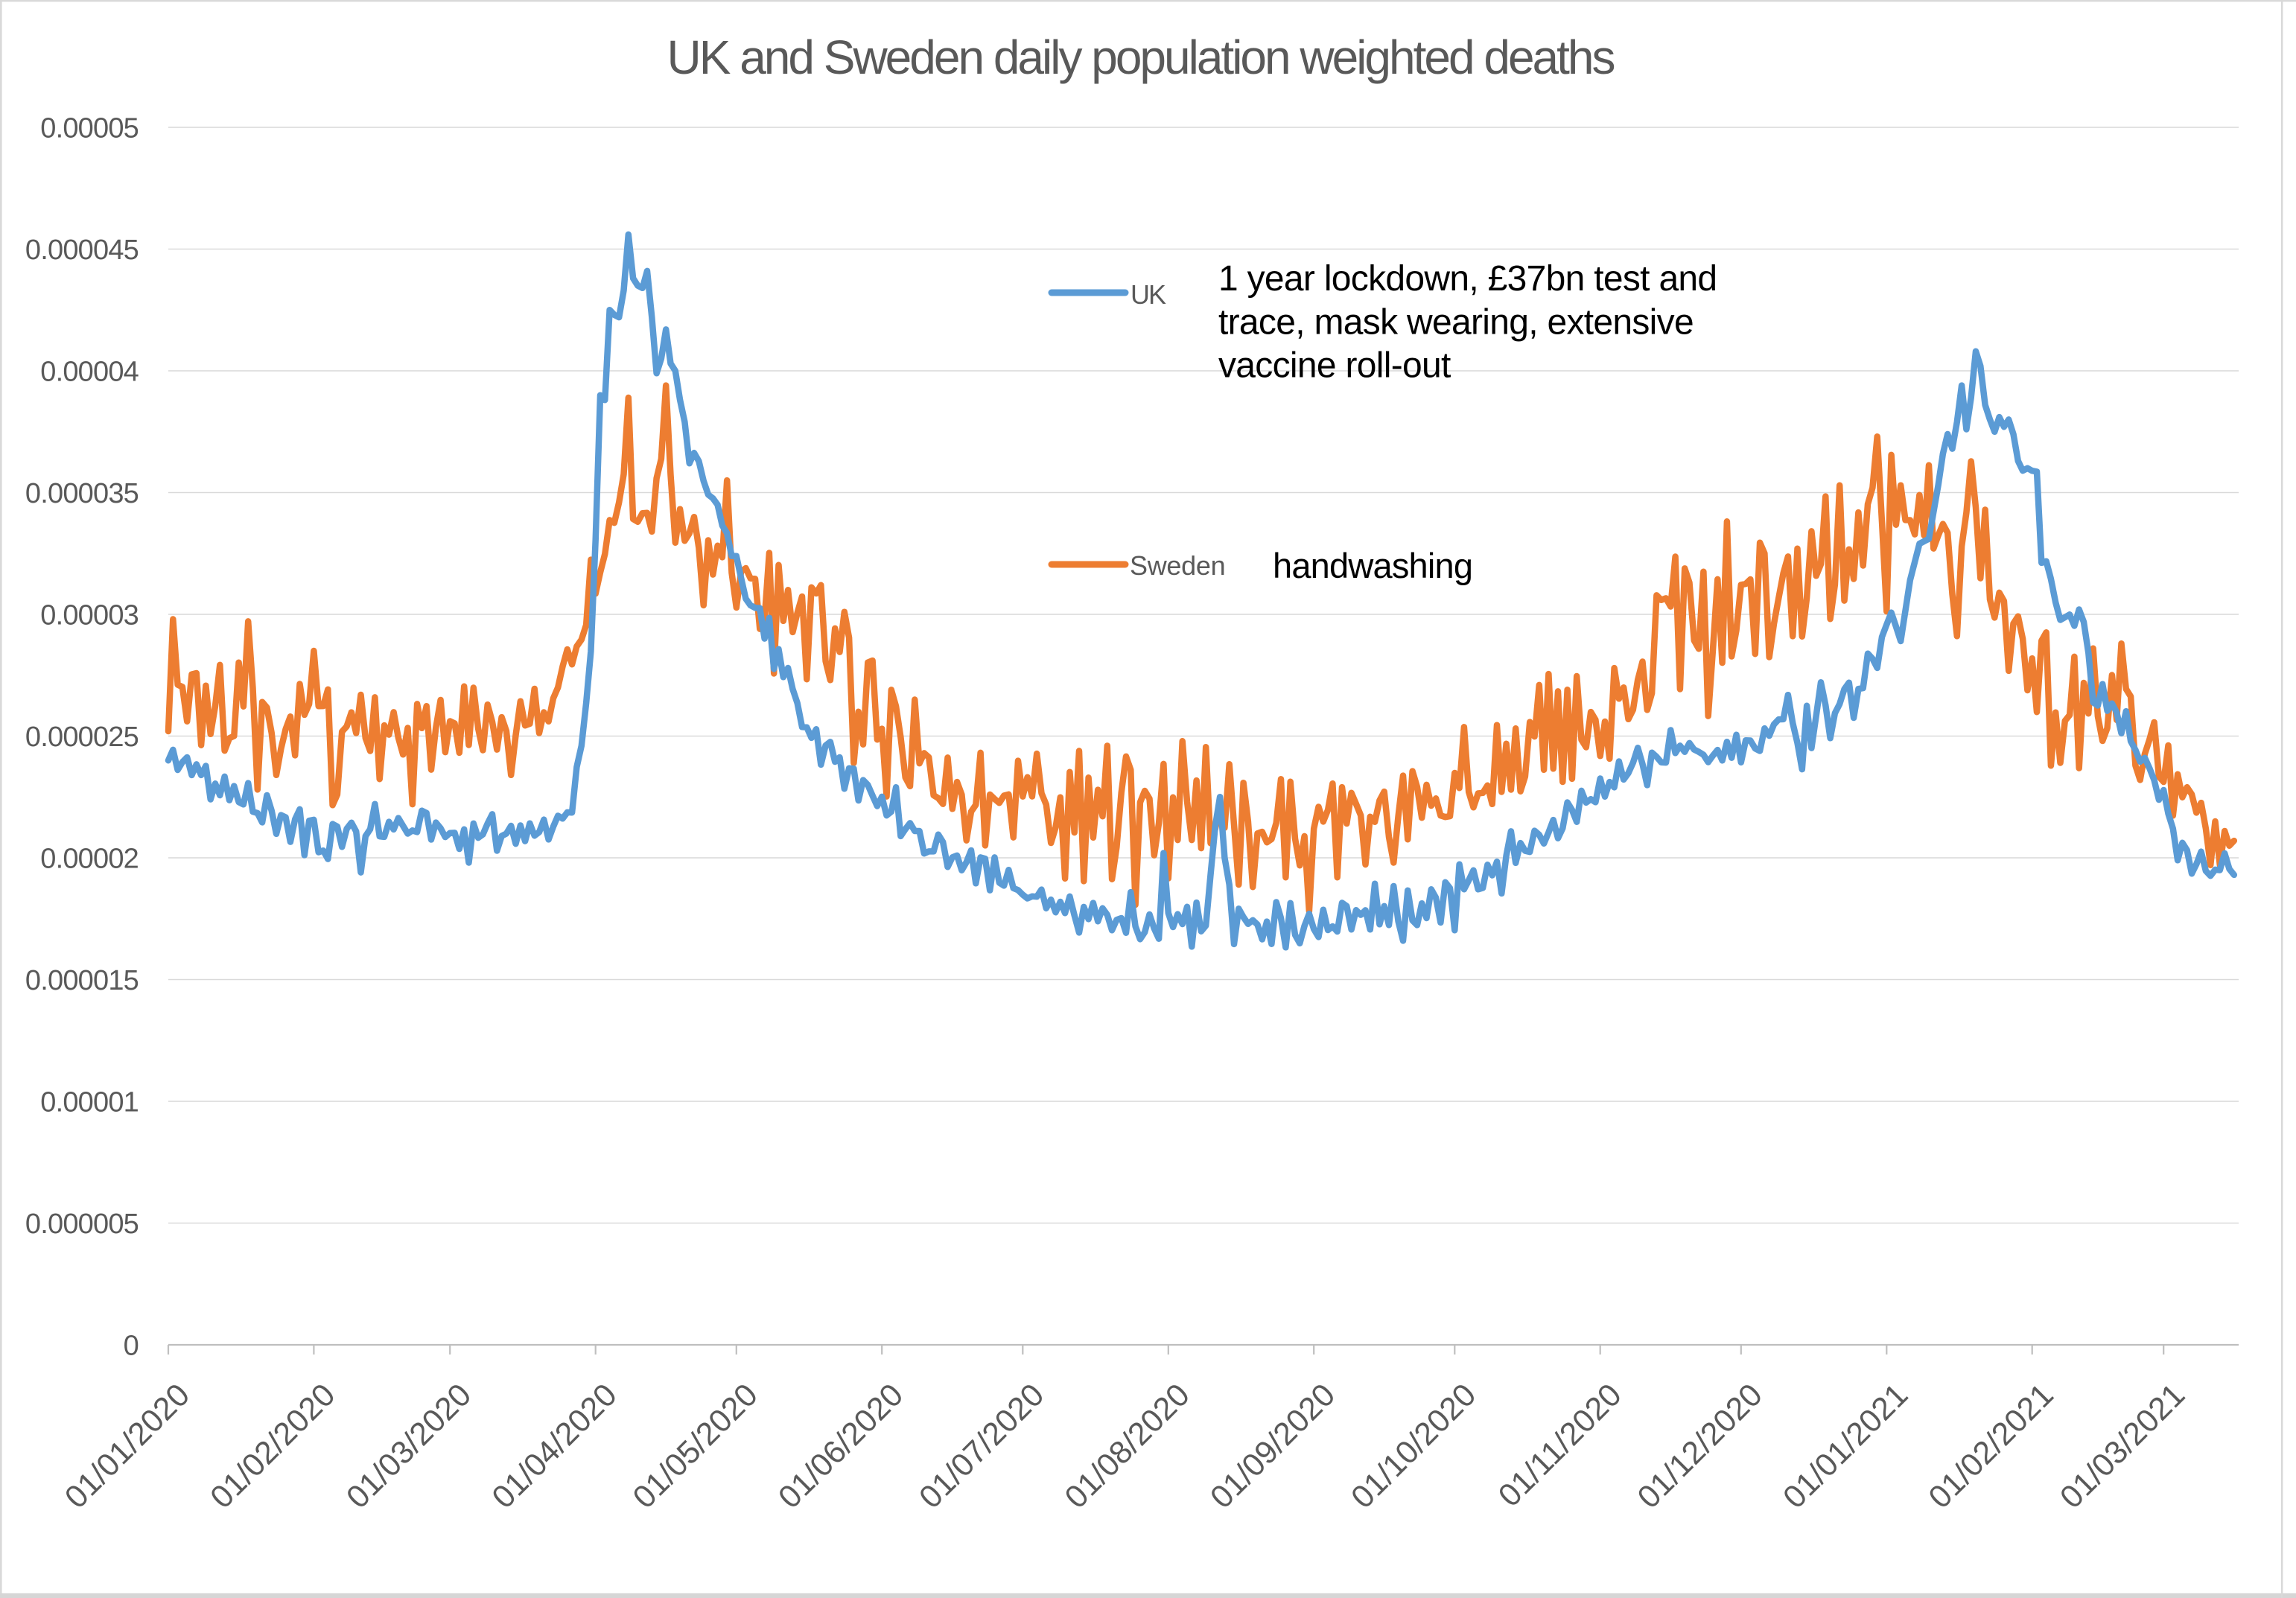  I want to click on svg-text: vaccine roll-out, so click(1334, 366).